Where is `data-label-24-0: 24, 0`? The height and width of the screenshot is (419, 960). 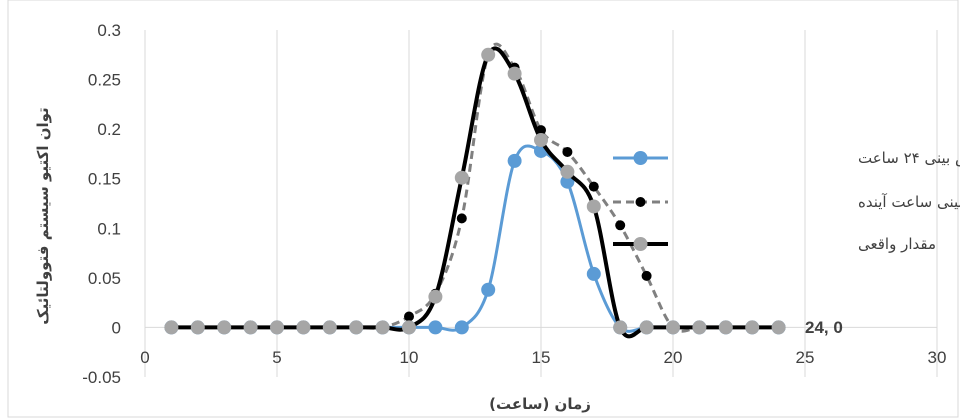 data-label-24-0: 24, 0 is located at coordinates (824, 327).